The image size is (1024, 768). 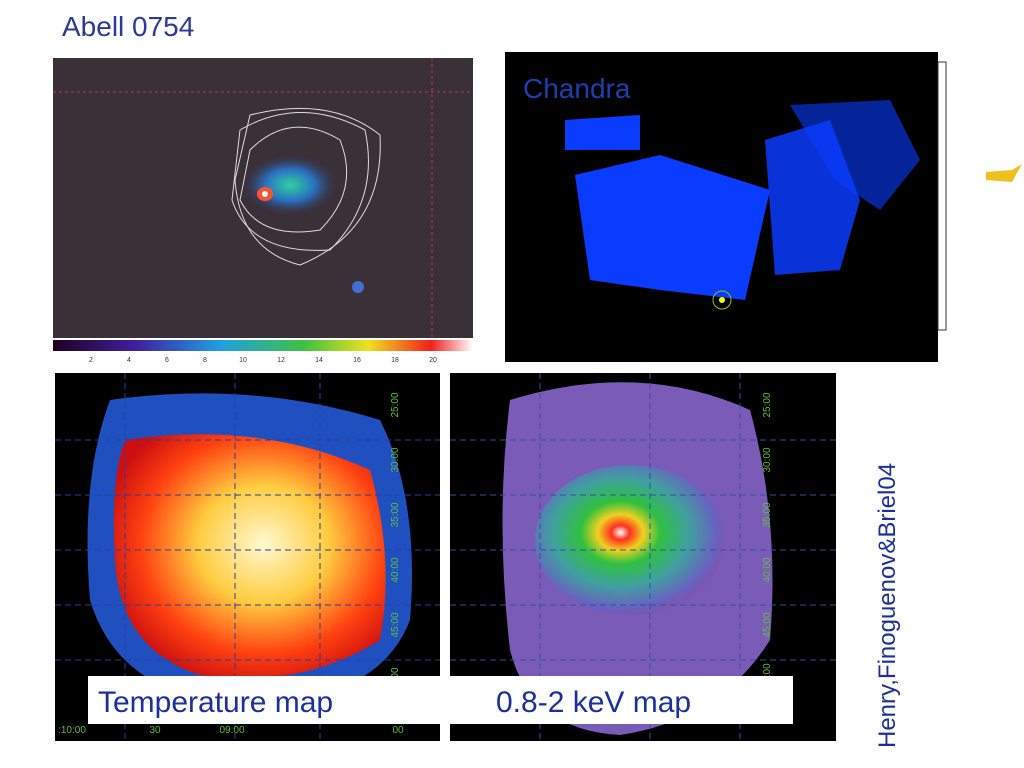 I want to click on colorbar-tick: 4, so click(x=129, y=360).